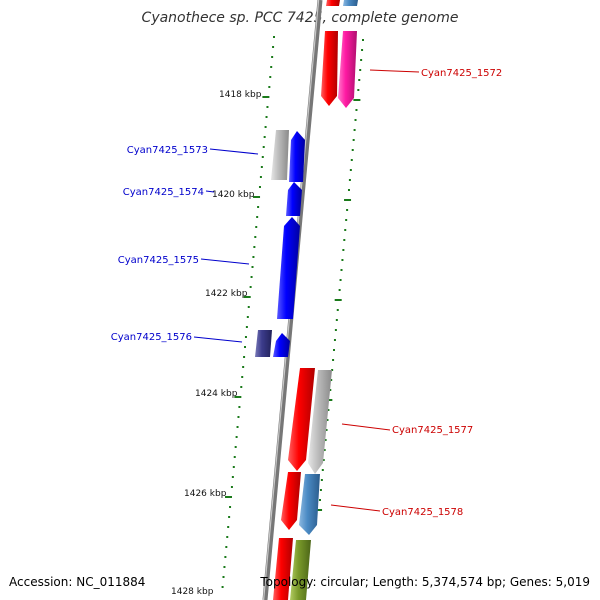 This screenshot has height=600, width=600. What do you see at coordinates (432, 430) in the screenshot?
I see `gene-label-1577: Cyan7425_1577` at bounding box center [432, 430].